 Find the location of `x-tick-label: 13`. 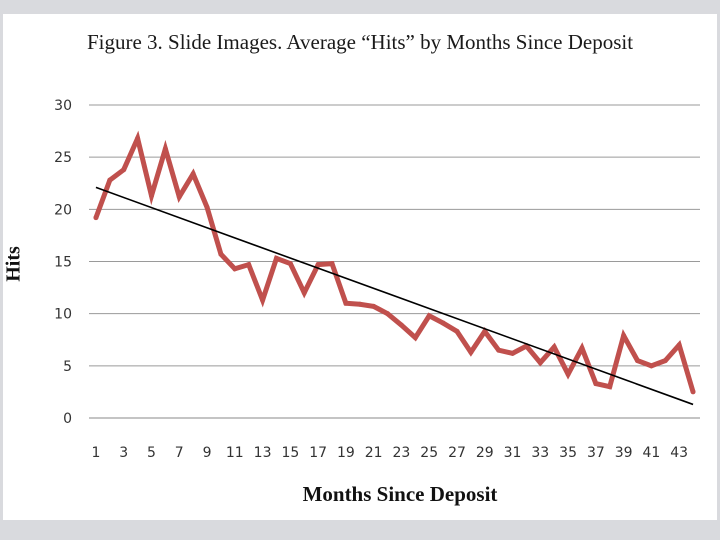

x-tick-label: 13 is located at coordinates (263, 453).